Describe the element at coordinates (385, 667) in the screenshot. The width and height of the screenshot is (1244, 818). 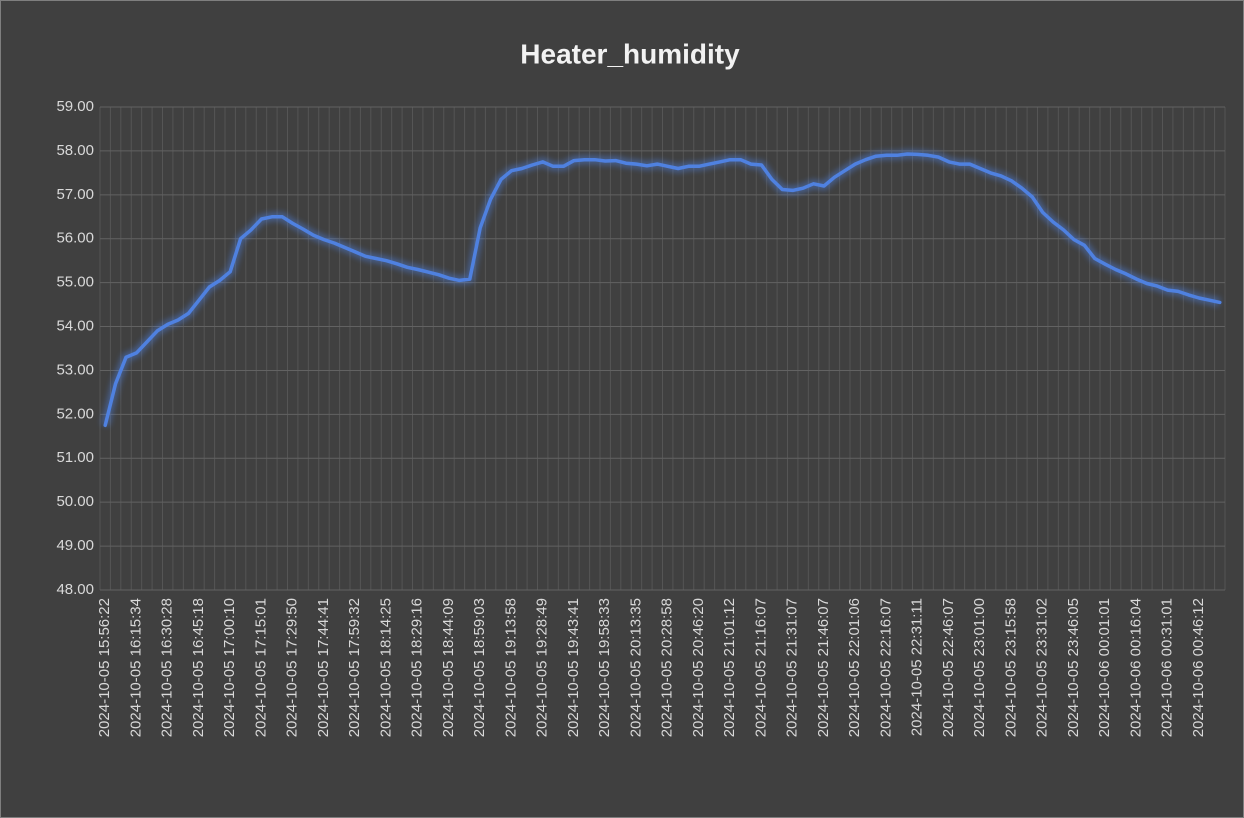
I see `x-tick-label: 2024-10-05 18:14:25` at that location.